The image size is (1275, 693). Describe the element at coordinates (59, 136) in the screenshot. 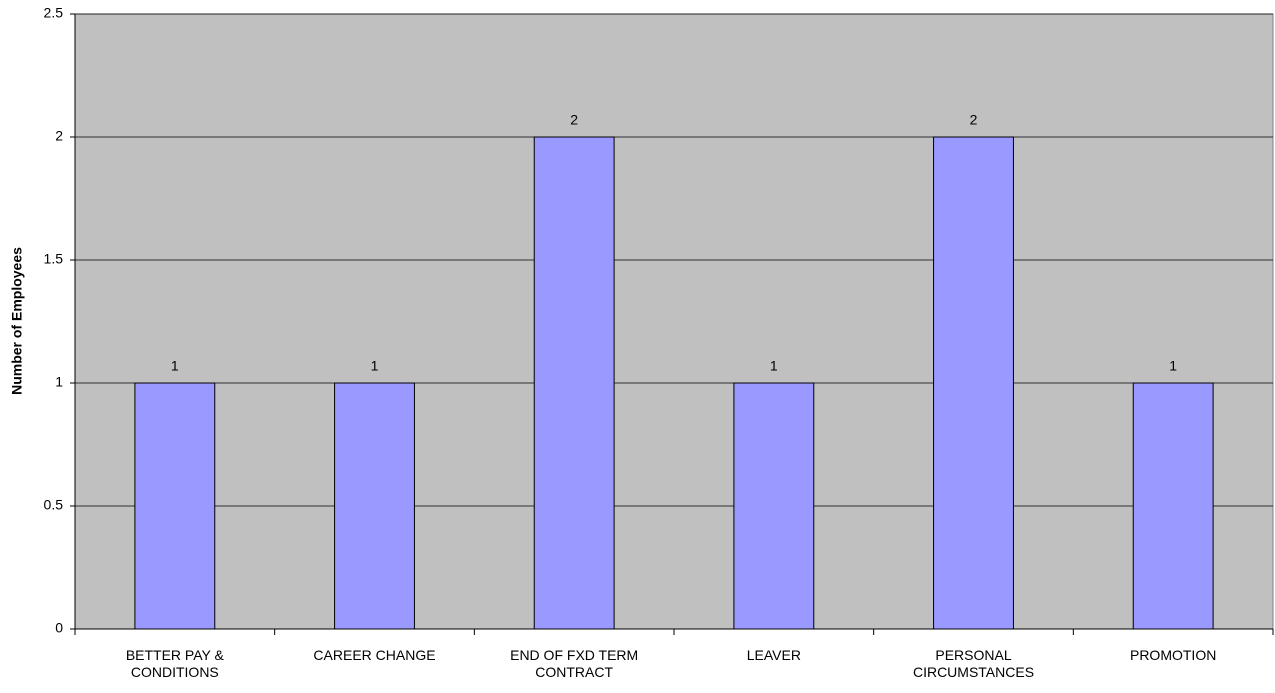

I see `y-tick-label: 2` at that location.